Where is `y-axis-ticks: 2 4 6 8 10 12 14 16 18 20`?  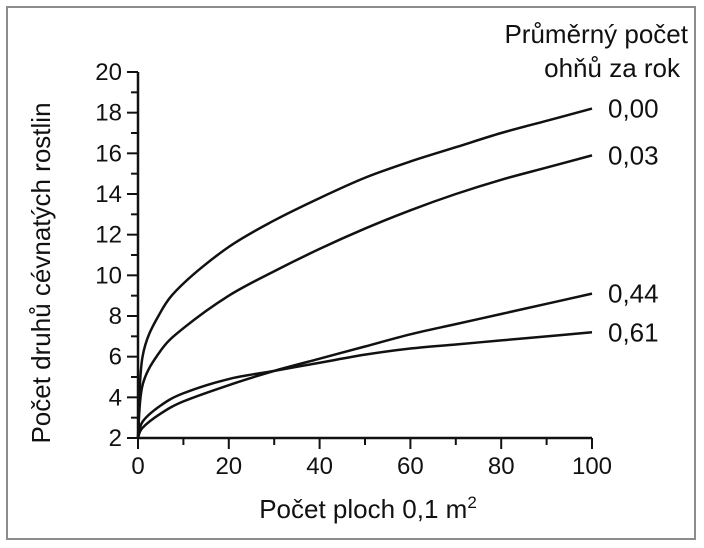
y-axis-ticks: 2 4 6 8 10 12 14 16 18 20 is located at coordinates (116, 255).